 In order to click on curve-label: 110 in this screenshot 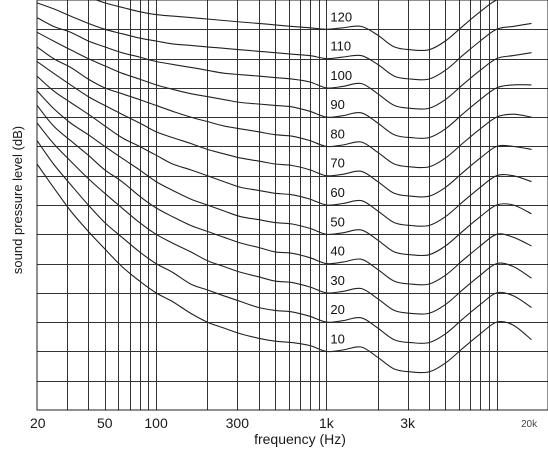, I will do `click(340, 46)`.